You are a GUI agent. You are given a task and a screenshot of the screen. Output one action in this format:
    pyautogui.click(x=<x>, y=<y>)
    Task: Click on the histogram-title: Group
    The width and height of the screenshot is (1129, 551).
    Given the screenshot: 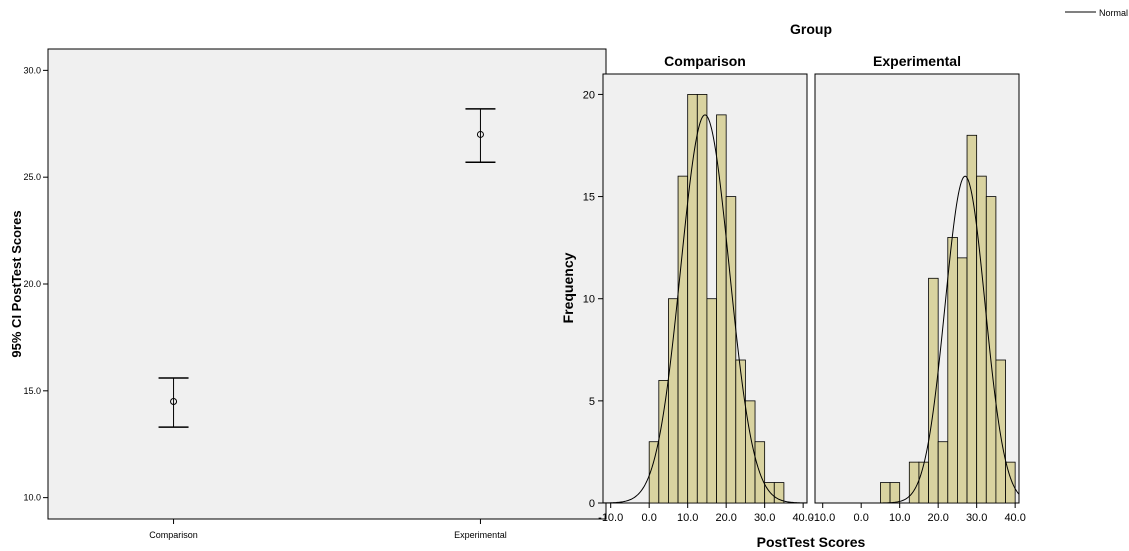 What is the action you would take?
    pyautogui.click(x=811, y=29)
    